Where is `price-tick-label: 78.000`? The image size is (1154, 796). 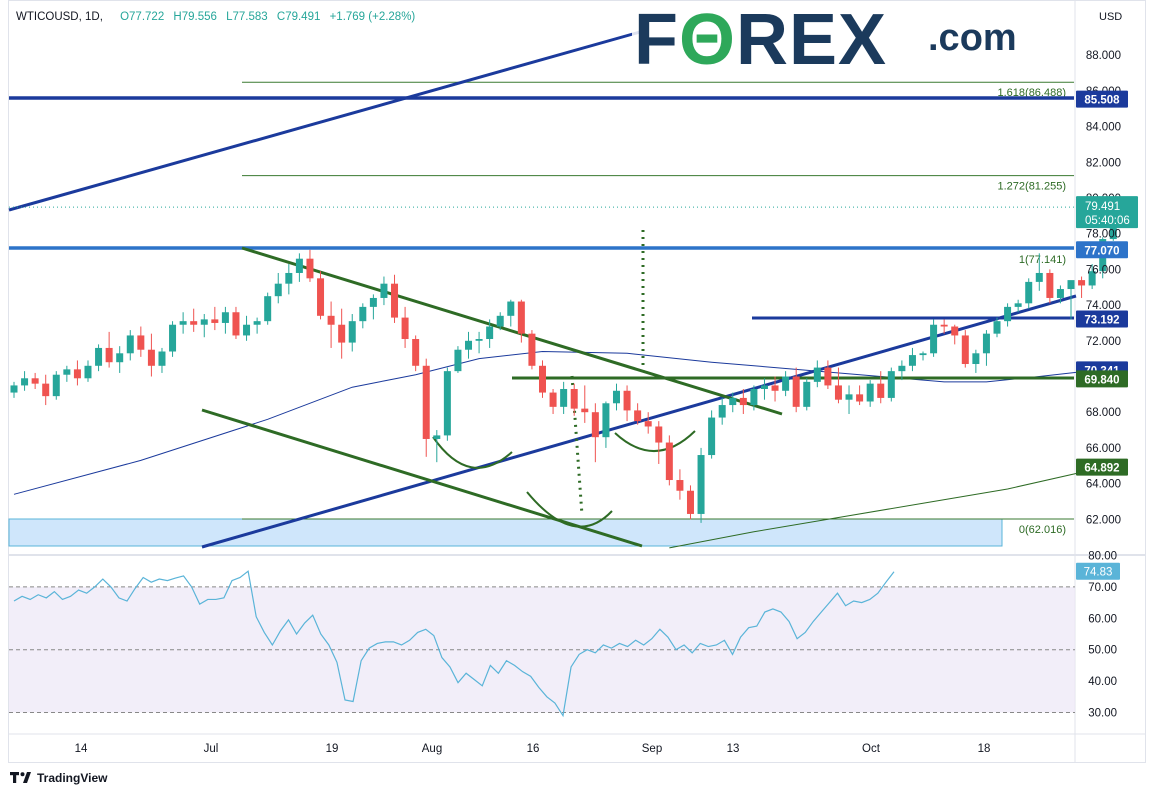
price-tick-label: 78.000 is located at coordinates (1103, 235).